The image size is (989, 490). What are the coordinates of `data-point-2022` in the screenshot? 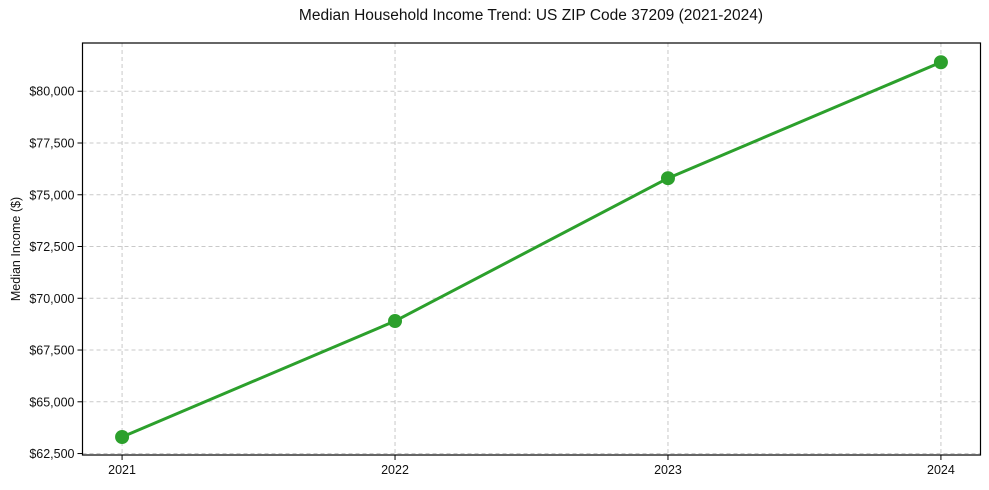 It's located at (395, 321).